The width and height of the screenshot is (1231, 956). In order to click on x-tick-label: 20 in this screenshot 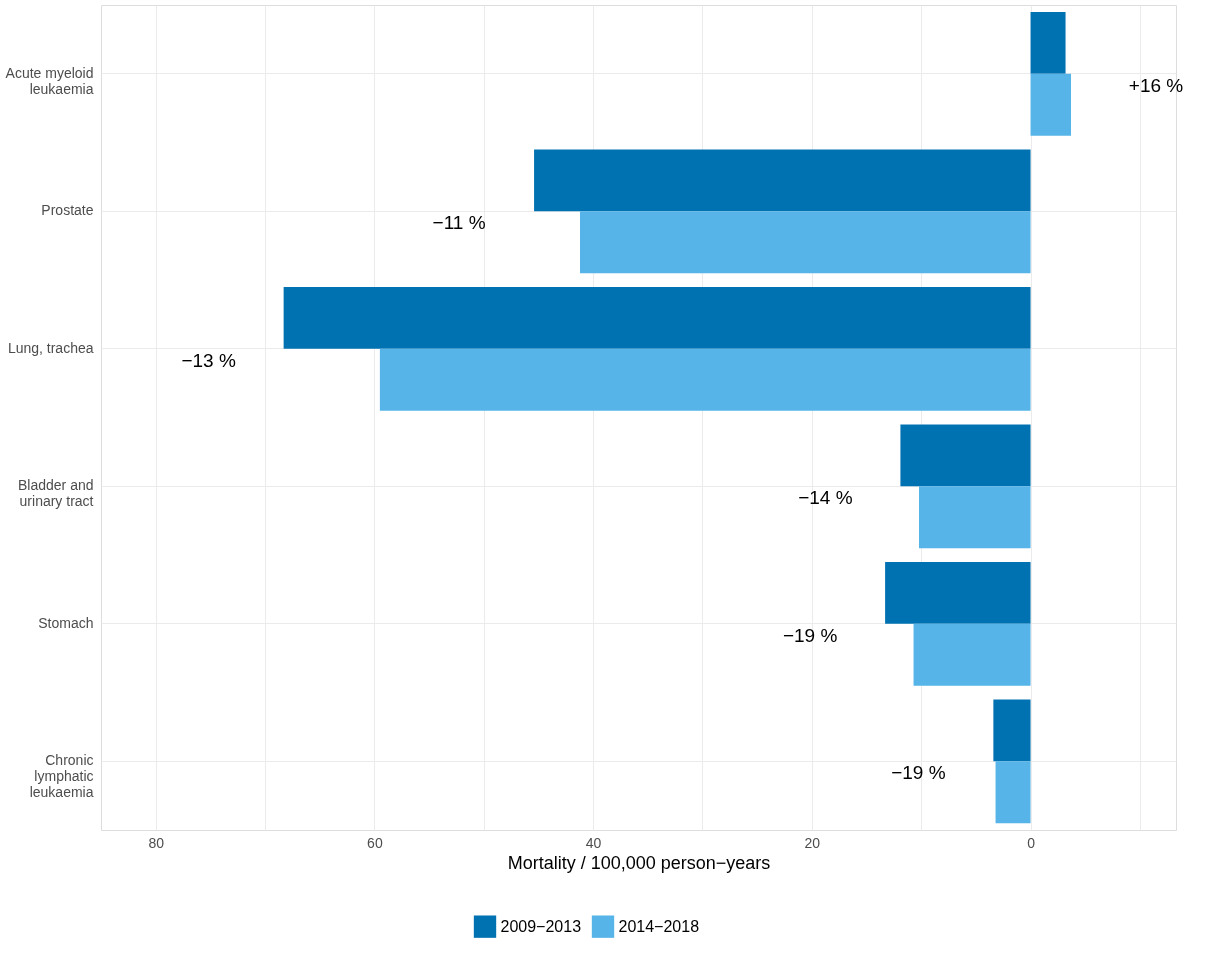, I will do `click(812, 842)`.